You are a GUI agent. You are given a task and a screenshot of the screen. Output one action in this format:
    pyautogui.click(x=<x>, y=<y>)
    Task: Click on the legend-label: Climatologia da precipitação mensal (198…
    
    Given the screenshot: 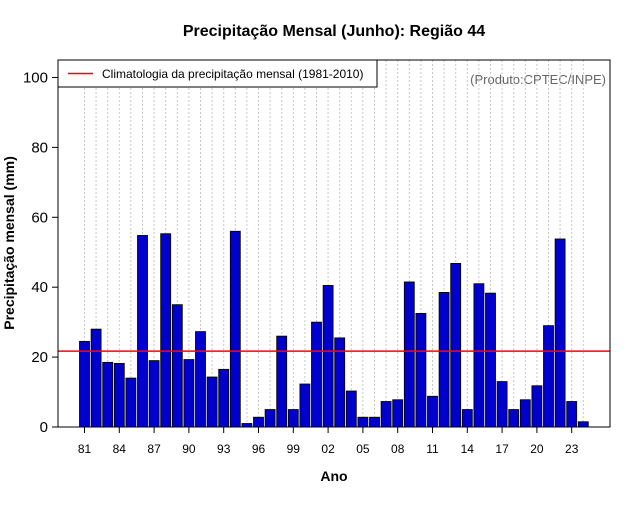 What is the action you would take?
    pyautogui.click(x=232, y=74)
    